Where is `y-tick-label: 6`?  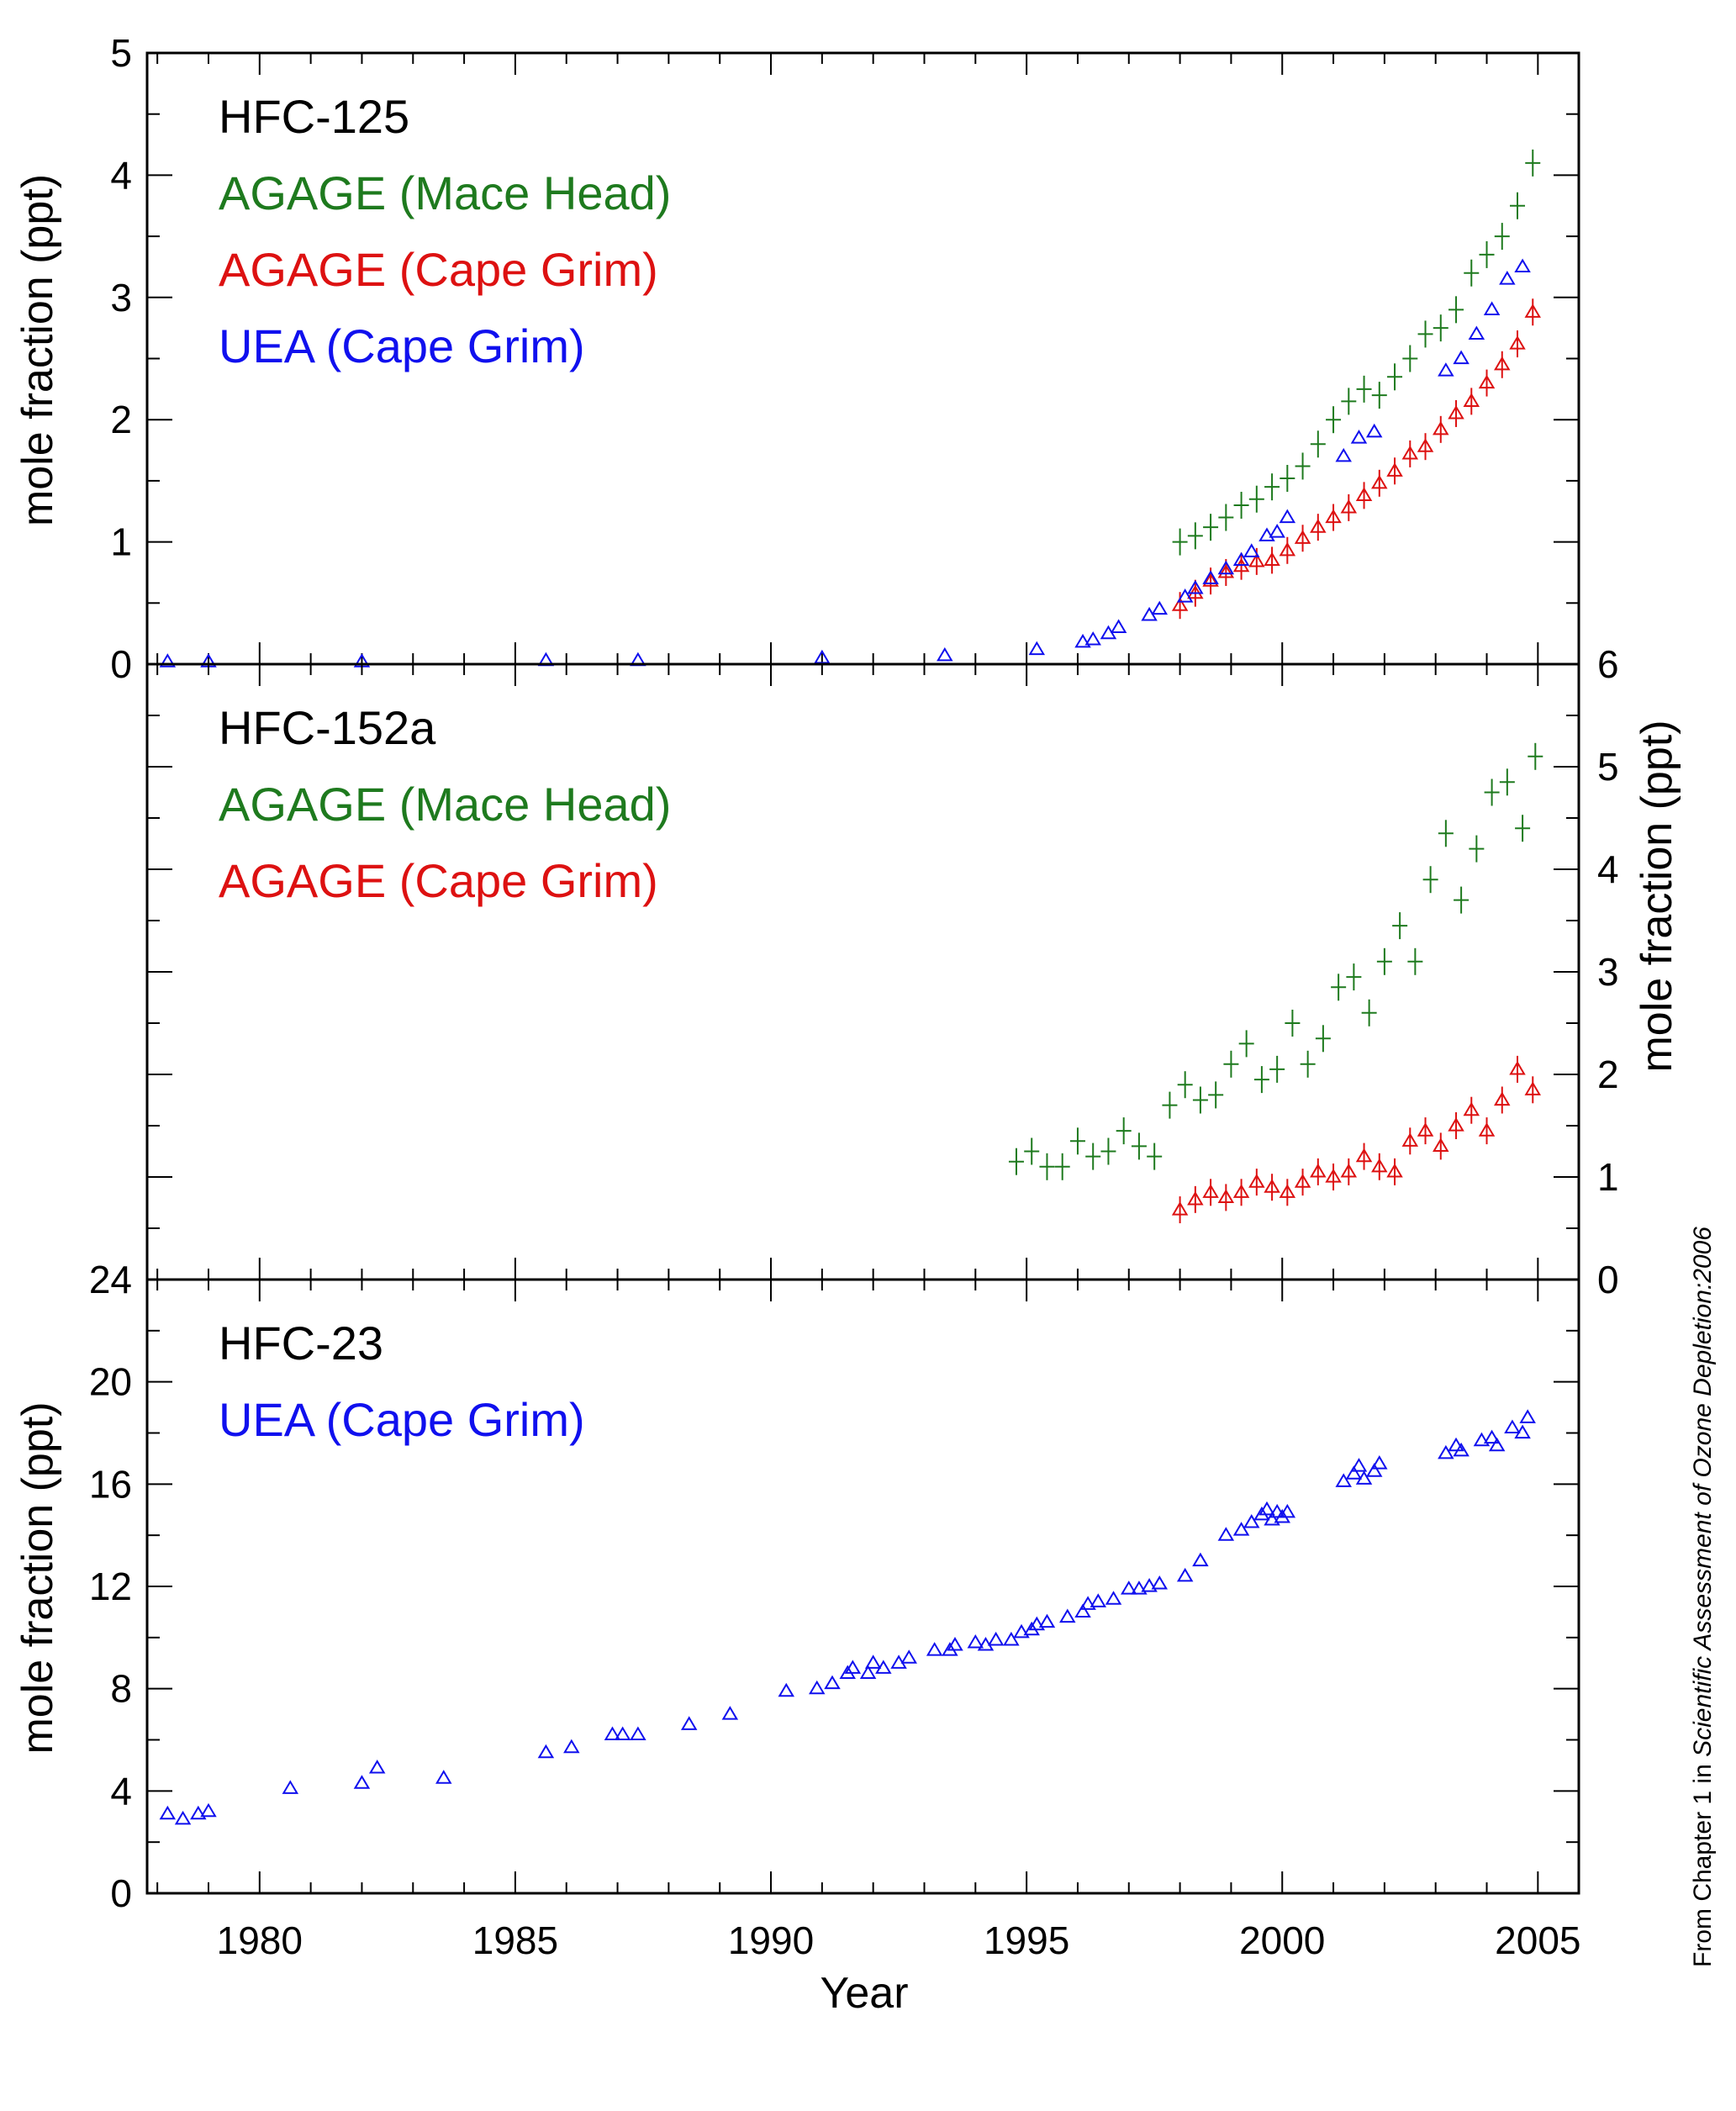 y-tick-label: 6 is located at coordinates (1608, 664).